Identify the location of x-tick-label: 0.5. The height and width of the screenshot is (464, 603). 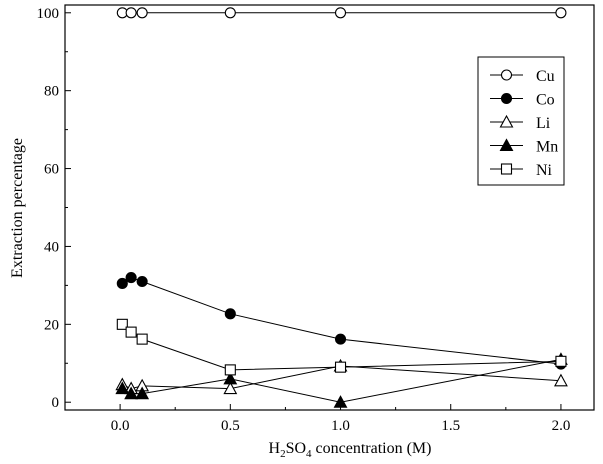
(230, 426).